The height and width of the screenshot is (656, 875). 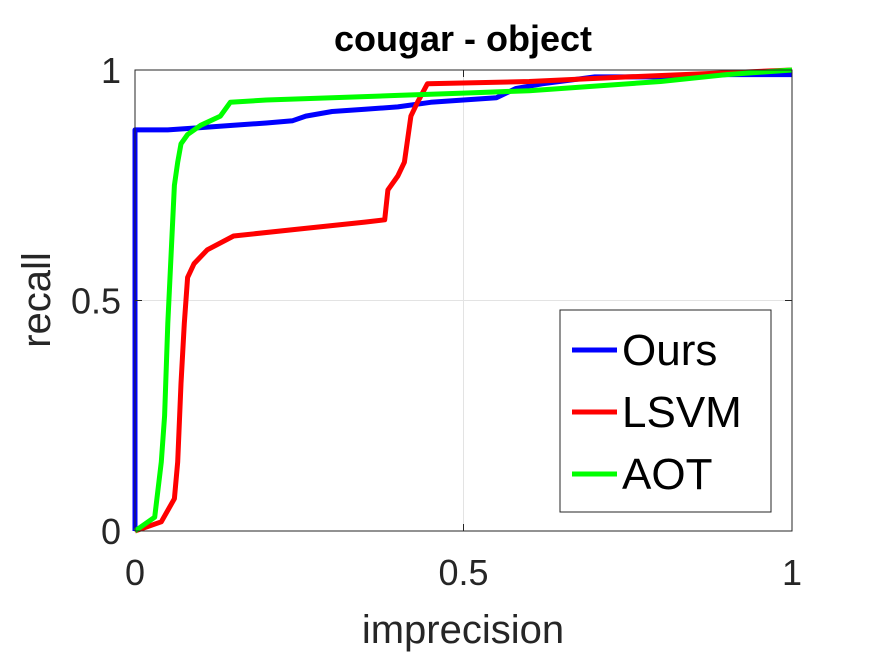 I want to click on y-tick-label: 0.5, so click(x=96, y=301).